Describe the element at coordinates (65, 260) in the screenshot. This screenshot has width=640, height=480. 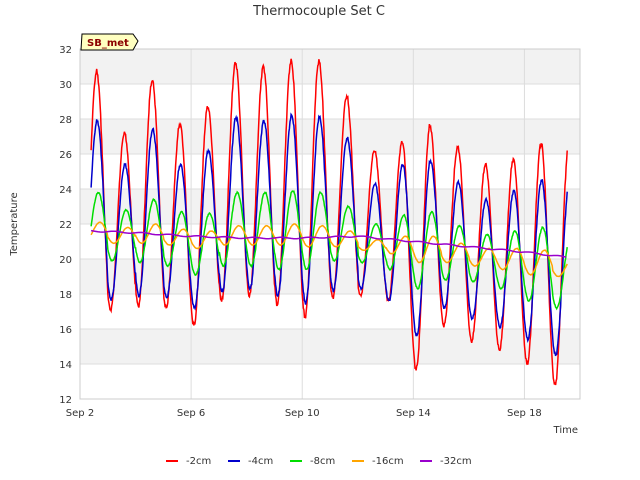
I see `y-tick-label: 20` at that location.